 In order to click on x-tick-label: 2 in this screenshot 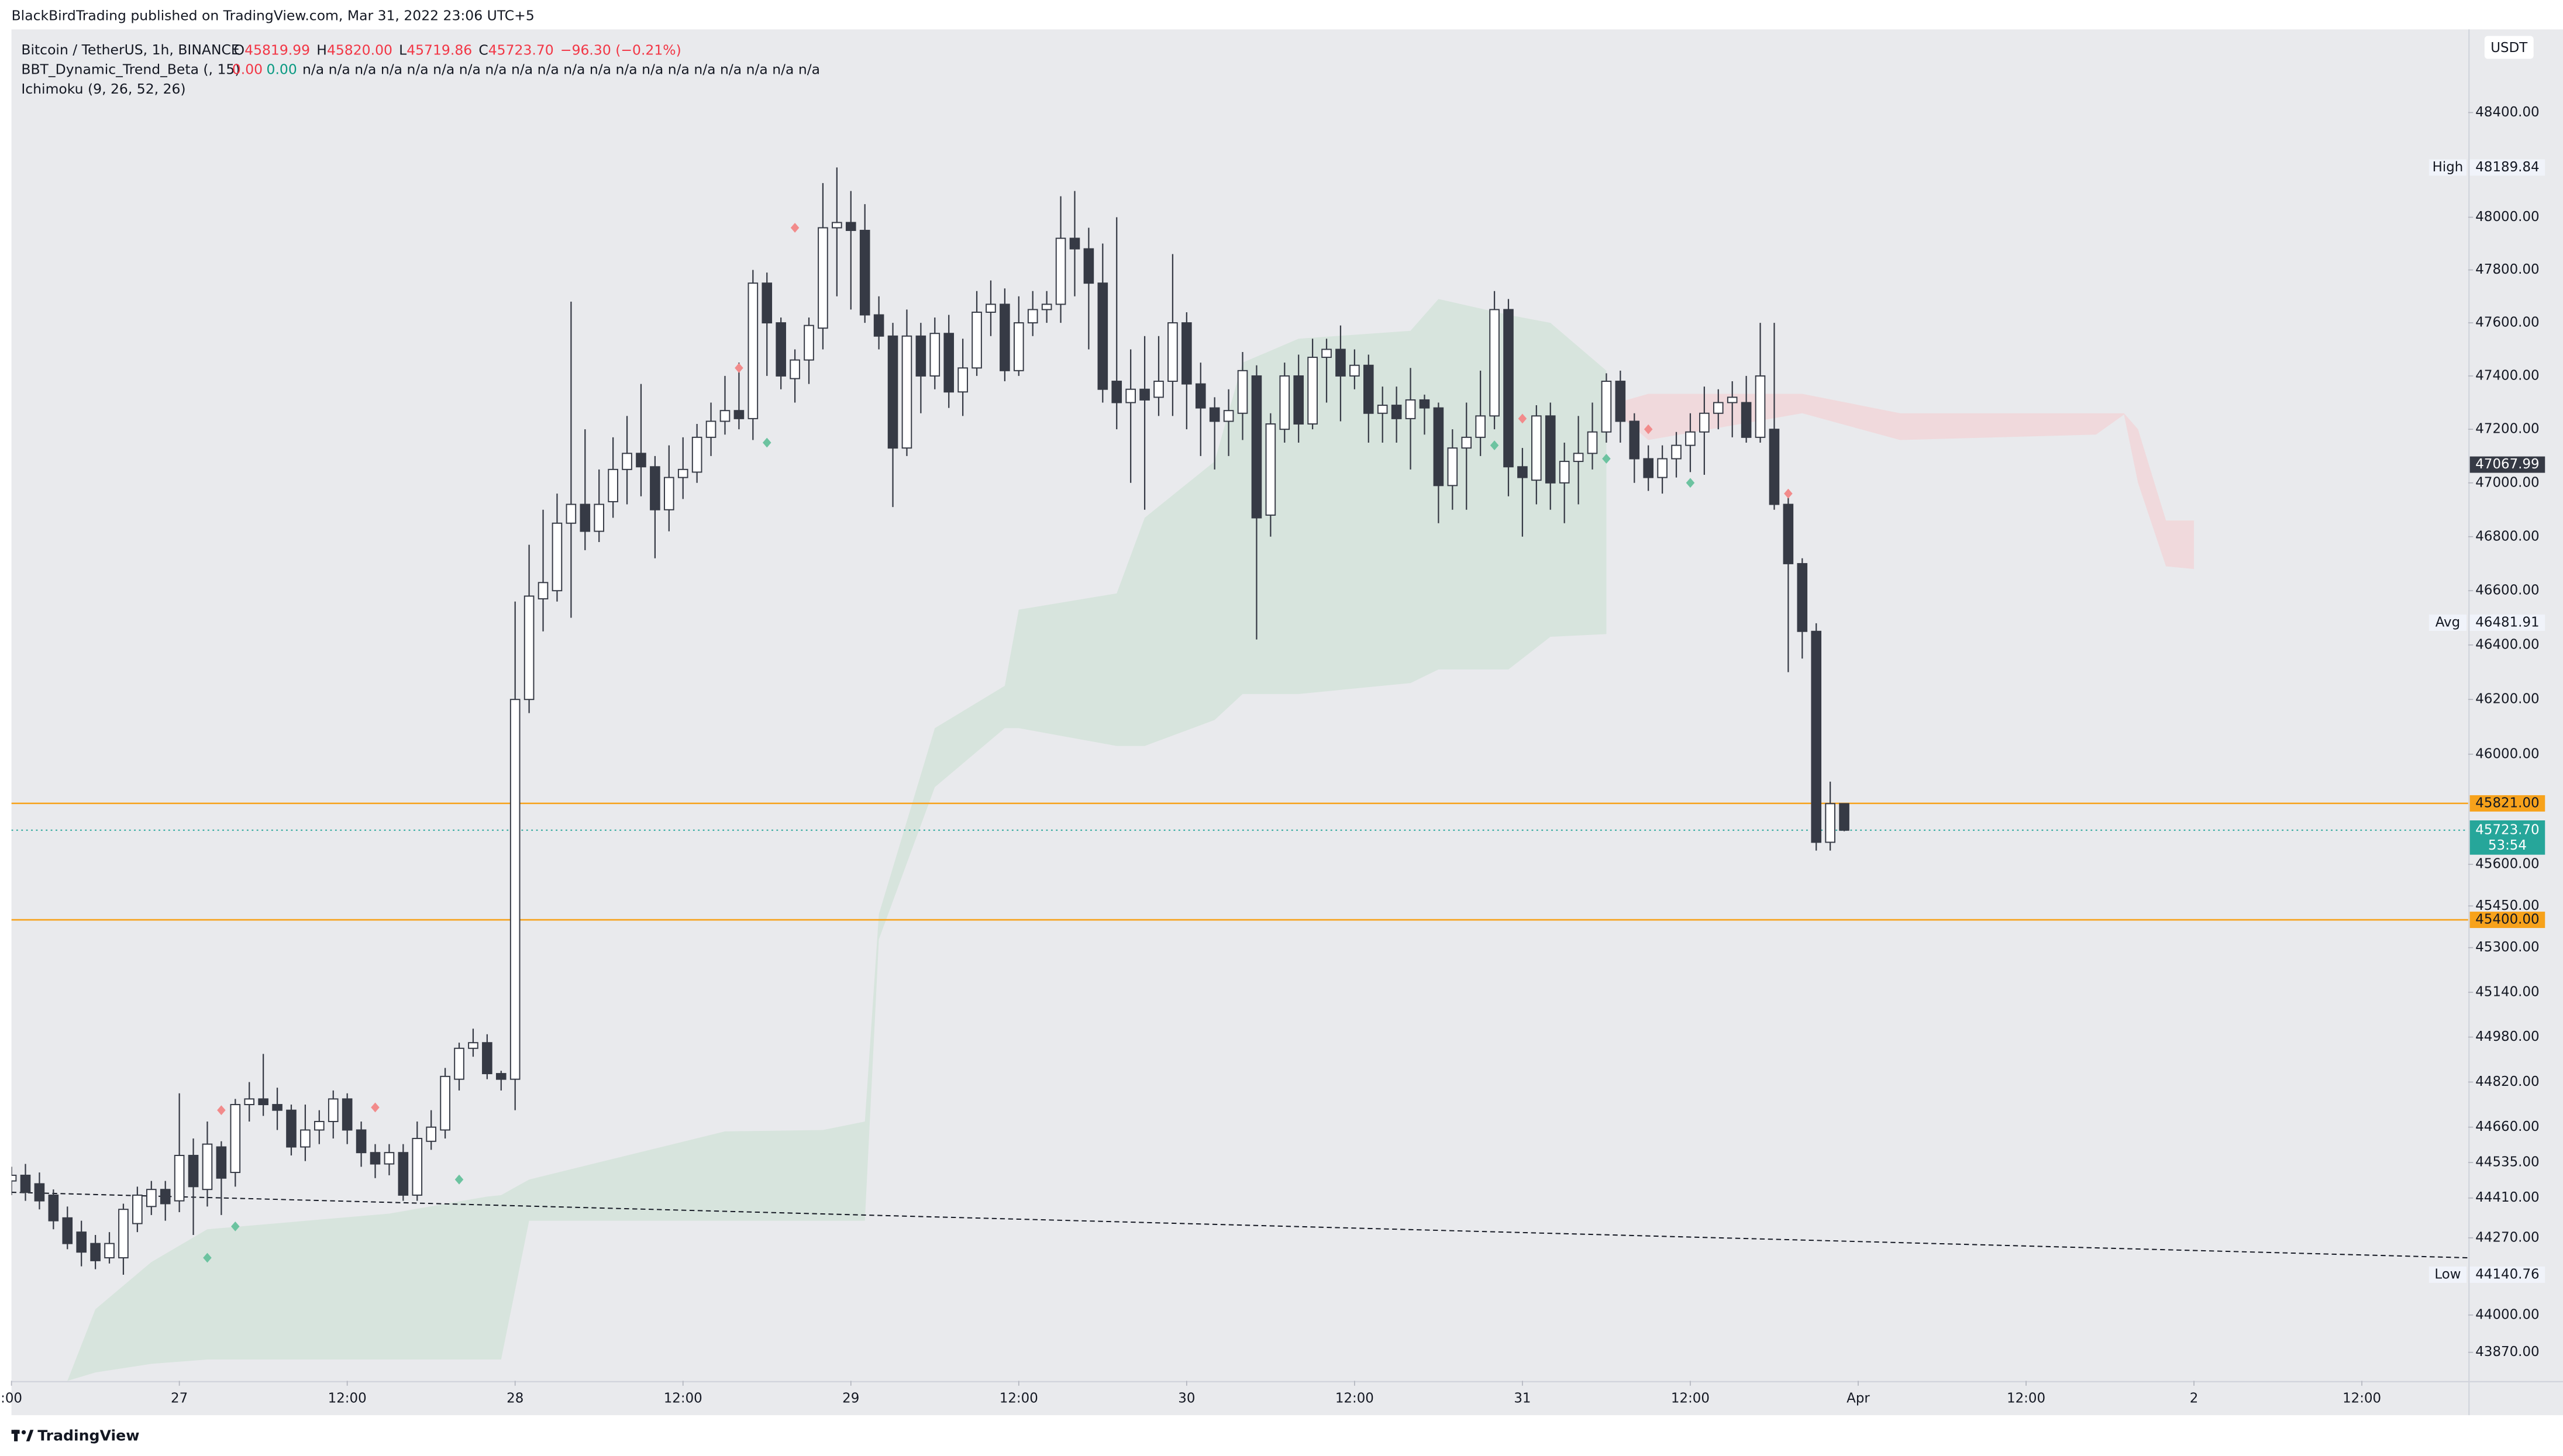, I will do `click(2194, 1398)`.